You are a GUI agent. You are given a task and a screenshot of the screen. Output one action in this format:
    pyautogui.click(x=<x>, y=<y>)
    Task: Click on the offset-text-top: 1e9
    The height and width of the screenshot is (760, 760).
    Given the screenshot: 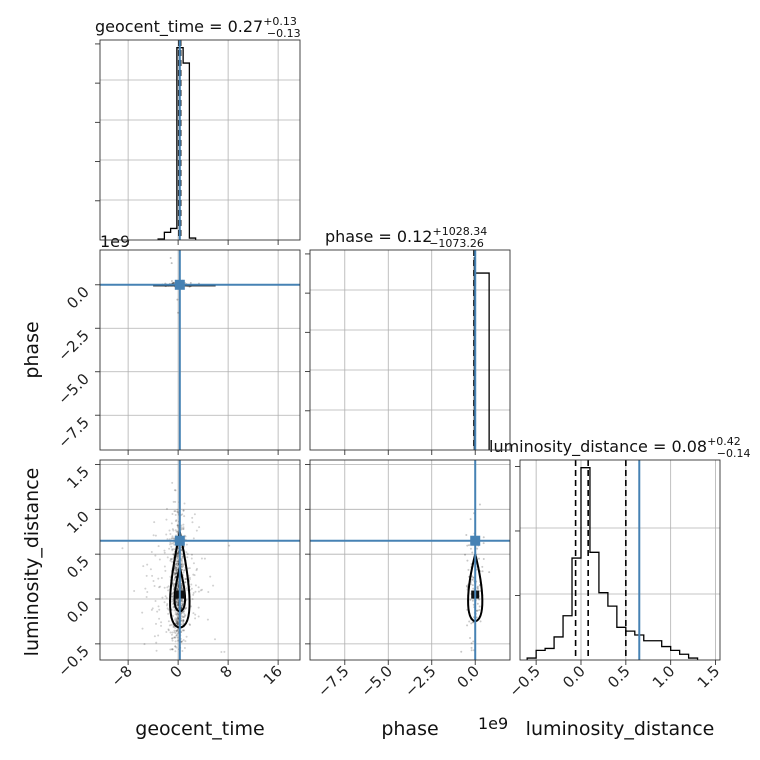 What is the action you would take?
    pyautogui.click(x=115, y=241)
    